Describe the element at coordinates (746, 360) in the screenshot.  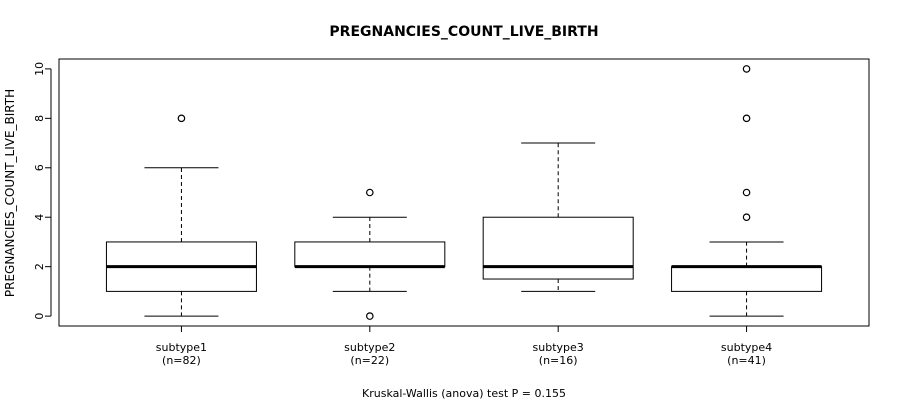
I see `x-tick-count-label: (n=41)` at that location.